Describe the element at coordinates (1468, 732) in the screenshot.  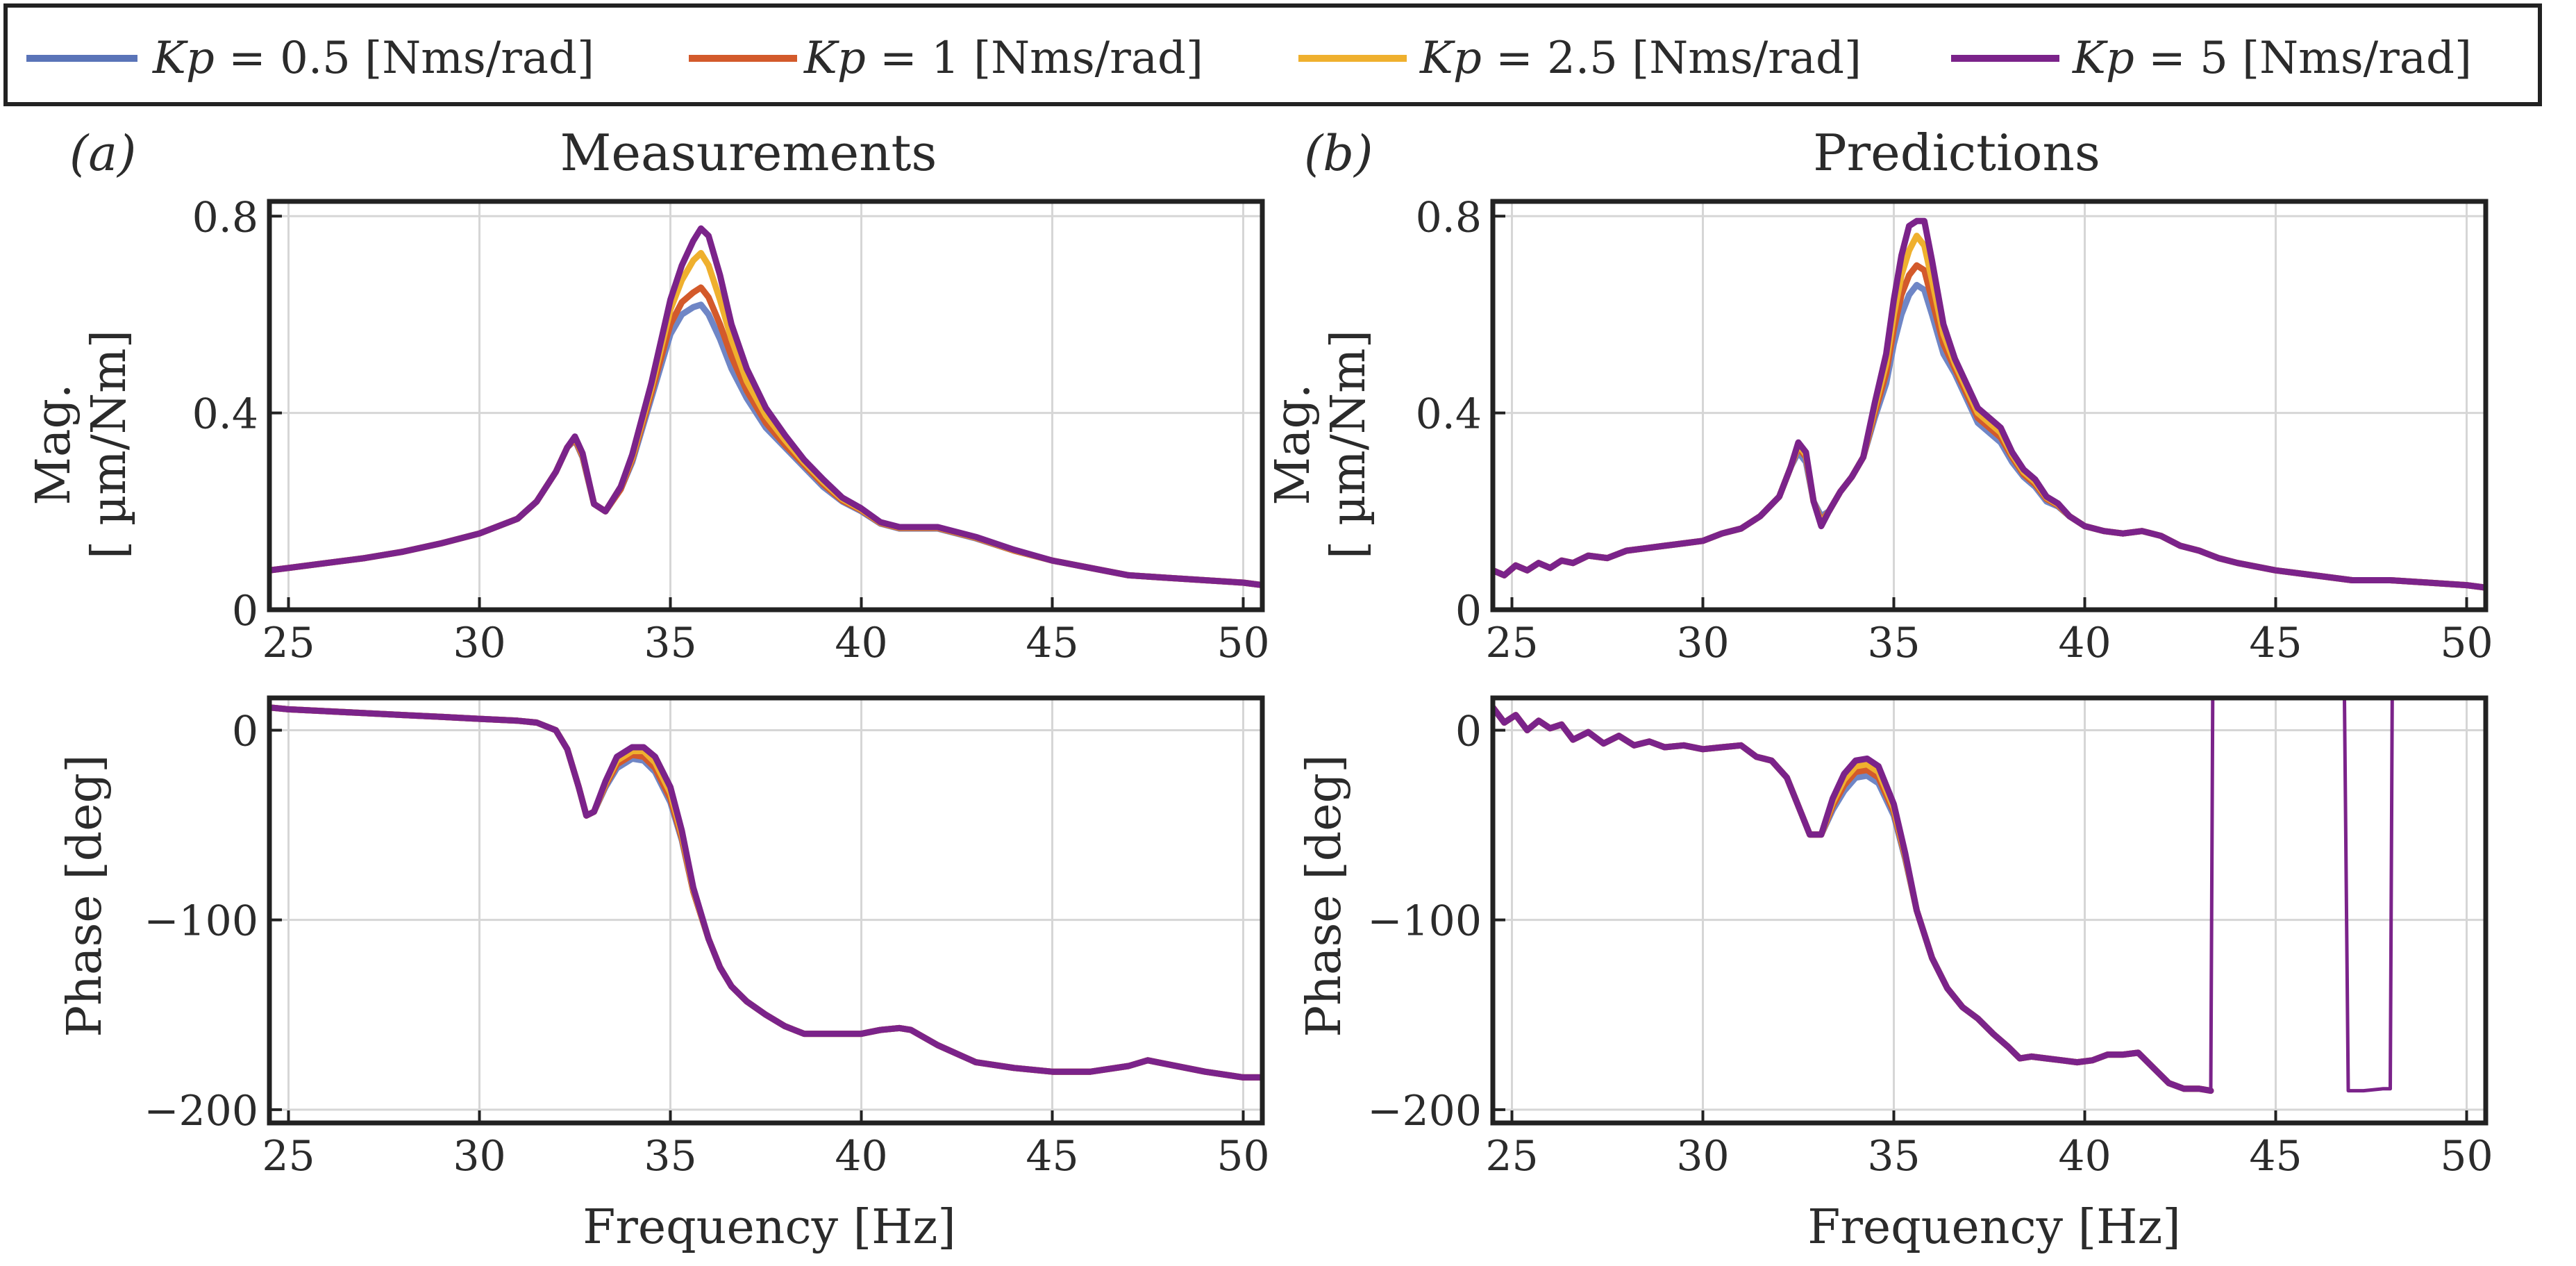
I see `panel-b-phase-y-tick-label: 0` at that location.